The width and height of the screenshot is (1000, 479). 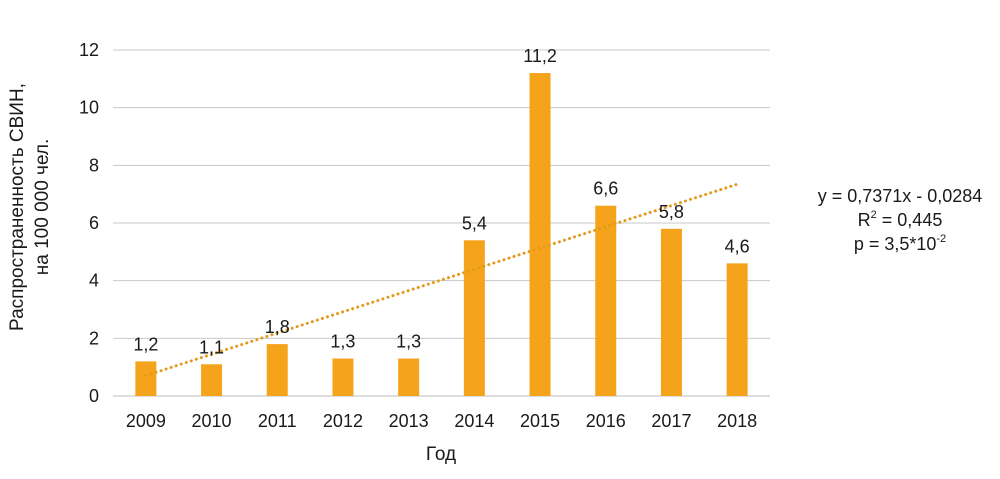 I want to click on data-label: 1,8, so click(x=277, y=327).